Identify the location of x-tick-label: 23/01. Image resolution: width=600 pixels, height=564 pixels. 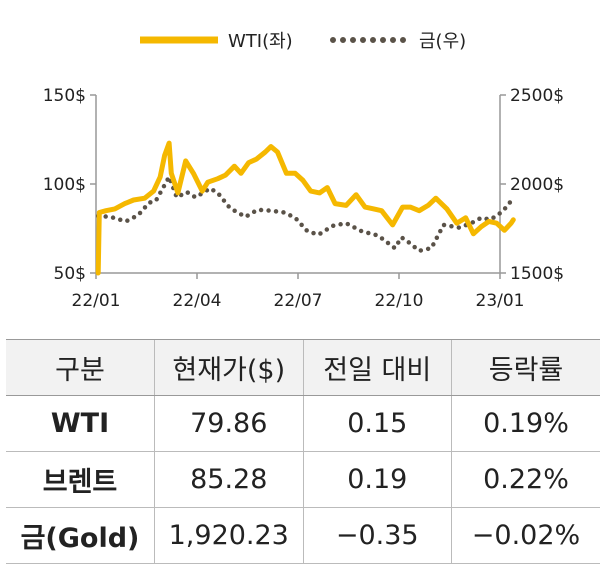
(500, 301).